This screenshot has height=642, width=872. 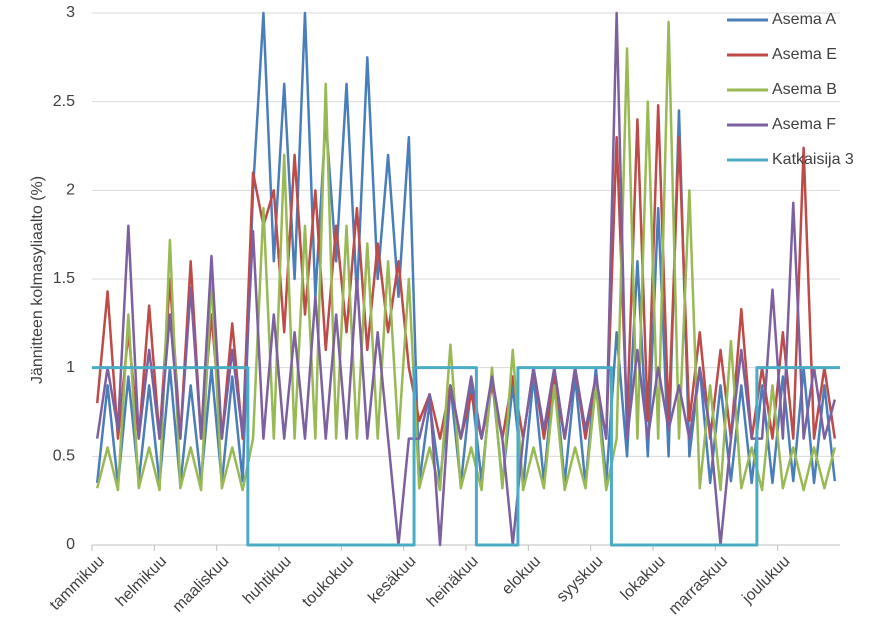 I want to click on x-tick-label: heinäkuu, so click(x=453, y=582).